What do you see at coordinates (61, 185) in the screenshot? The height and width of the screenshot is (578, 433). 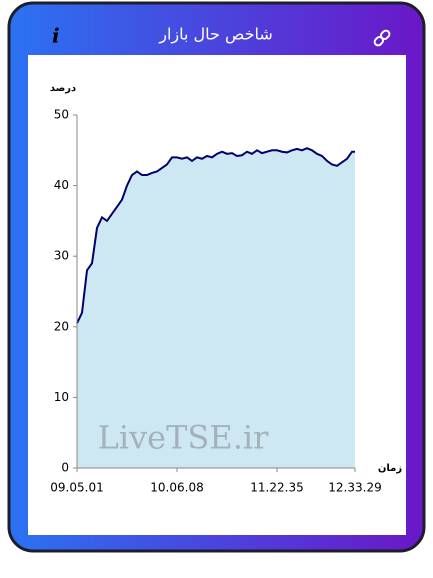 I see `y-tick-label: 40` at bounding box center [61, 185].